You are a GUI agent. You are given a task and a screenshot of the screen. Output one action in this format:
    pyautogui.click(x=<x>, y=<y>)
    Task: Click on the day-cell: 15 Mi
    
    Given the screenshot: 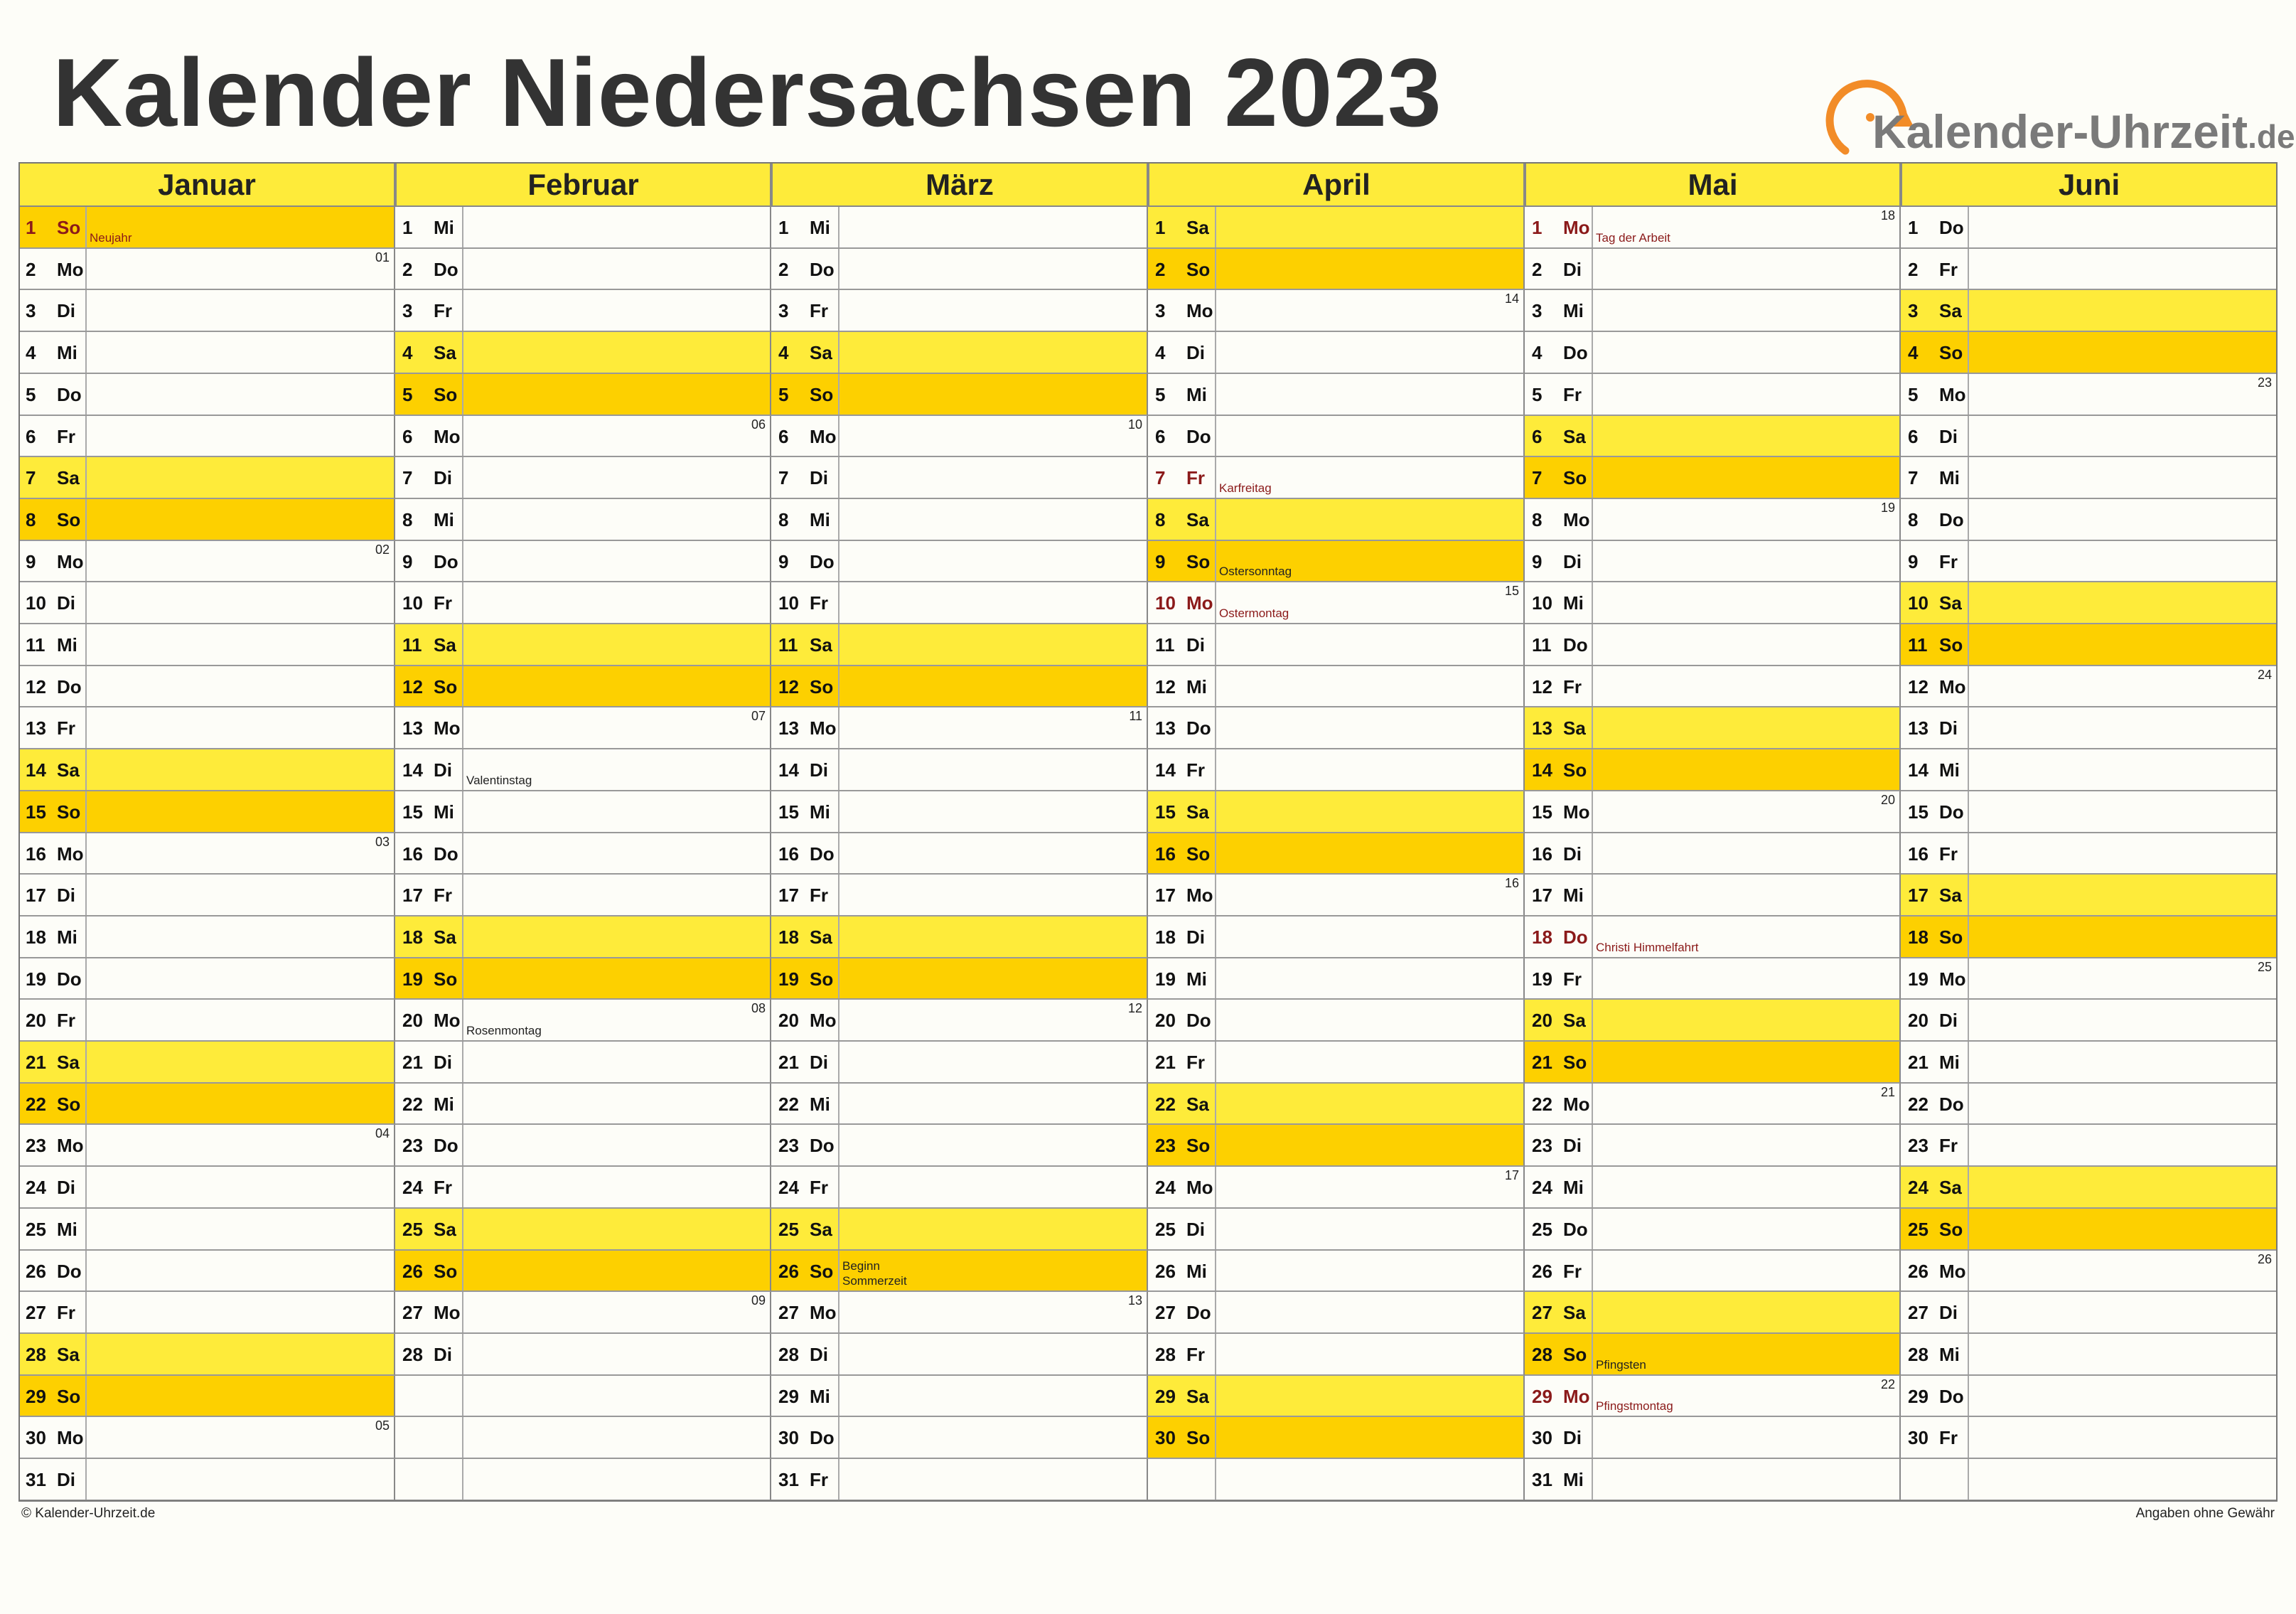 What is the action you would take?
    pyautogui.click(x=959, y=812)
    